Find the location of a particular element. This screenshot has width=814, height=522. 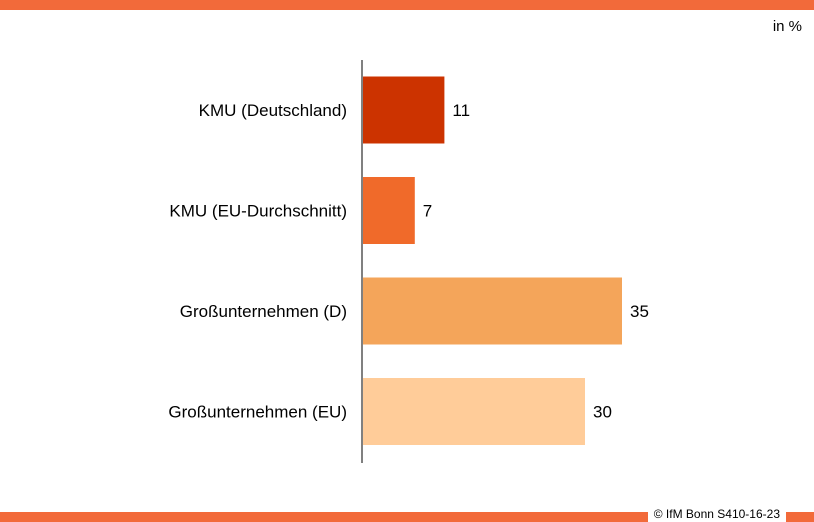

category-label-2: KMU (EU-Durchschnitt) is located at coordinates (258, 211).